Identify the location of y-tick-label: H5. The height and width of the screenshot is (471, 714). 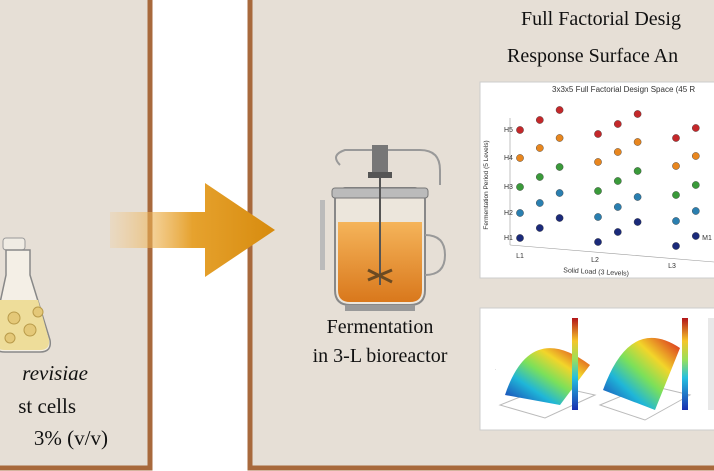
(508, 130).